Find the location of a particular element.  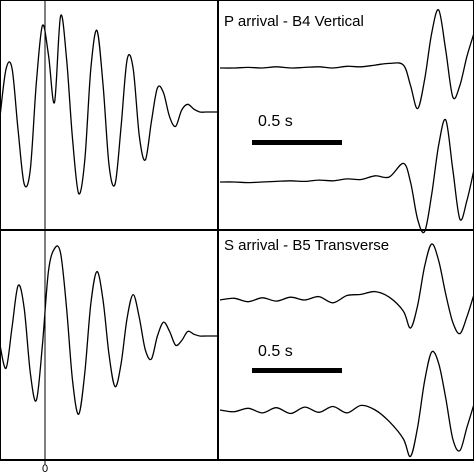

scale-bar-label-top: 0.5 s is located at coordinates (275, 121).